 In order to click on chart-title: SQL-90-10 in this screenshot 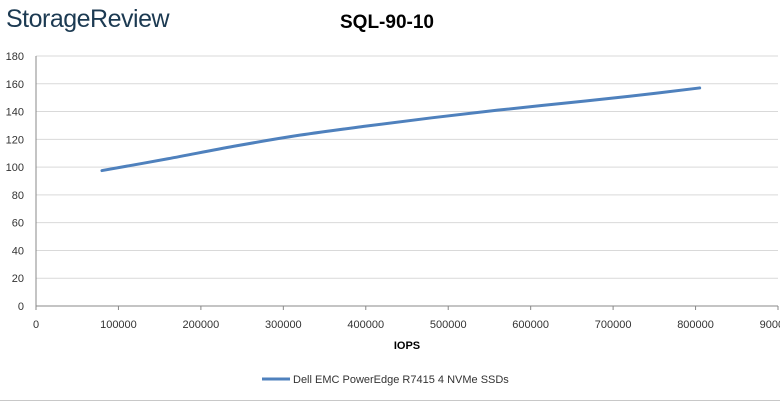, I will do `click(387, 22)`.